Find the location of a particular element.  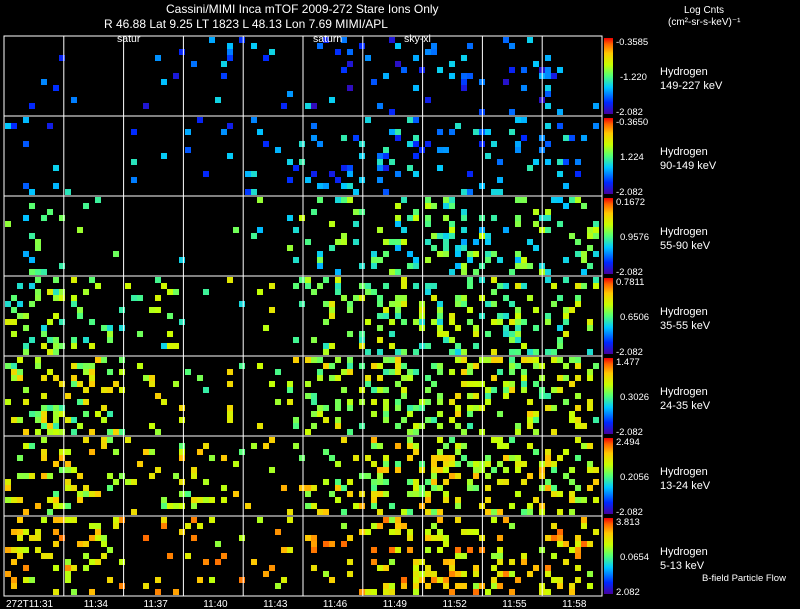

colorbar-max-label: 2.494 is located at coordinates (628, 442).